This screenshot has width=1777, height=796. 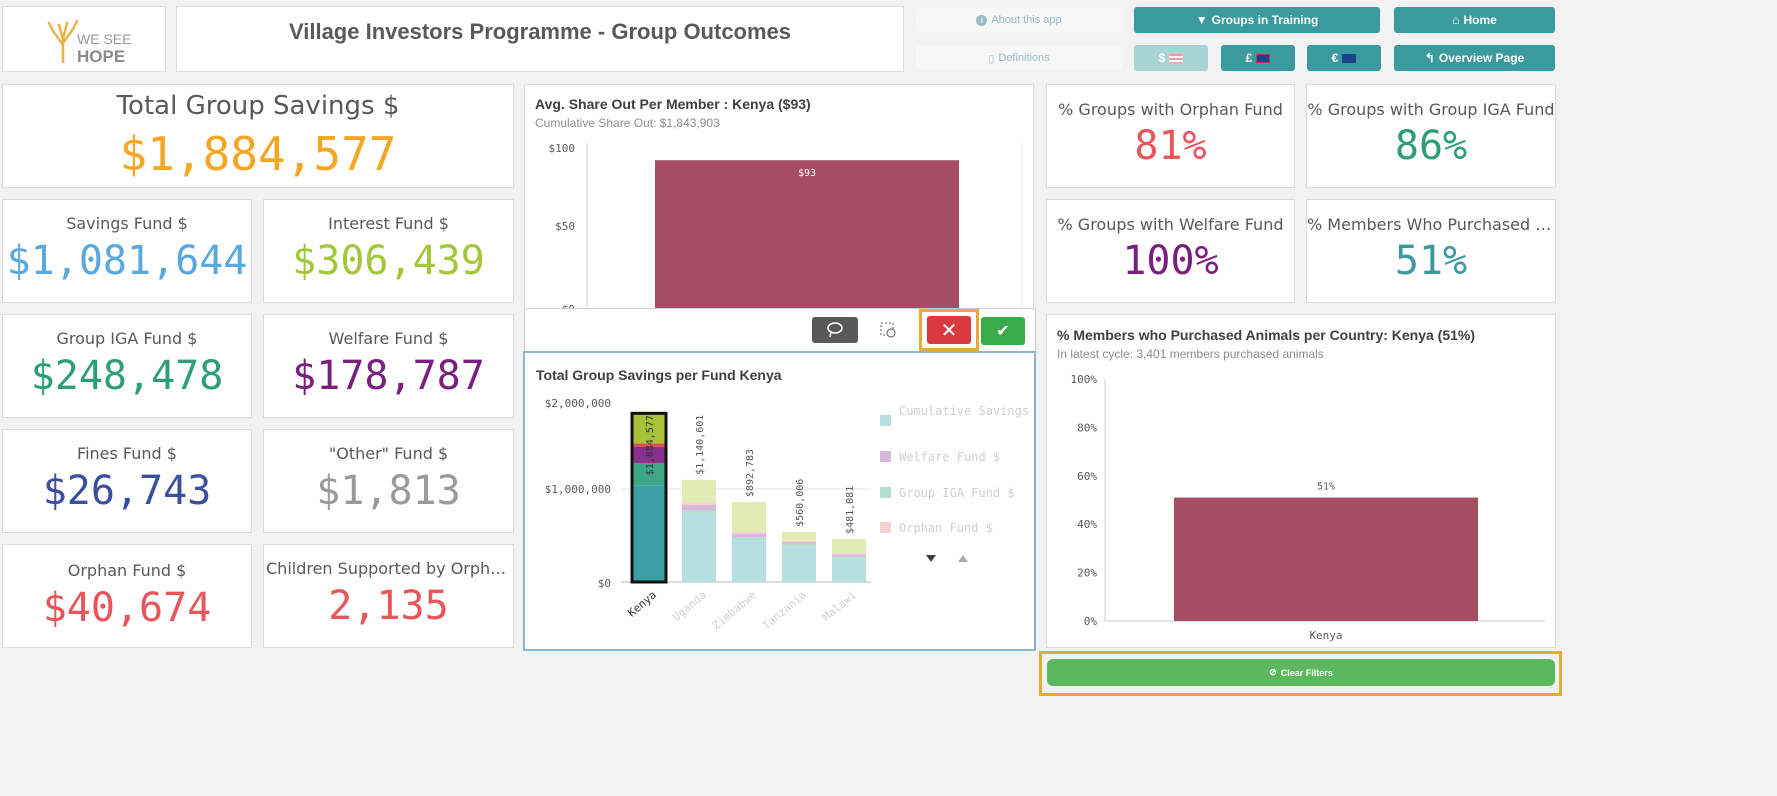 I want to click on uk-flag-icon, so click(x=1263, y=58).